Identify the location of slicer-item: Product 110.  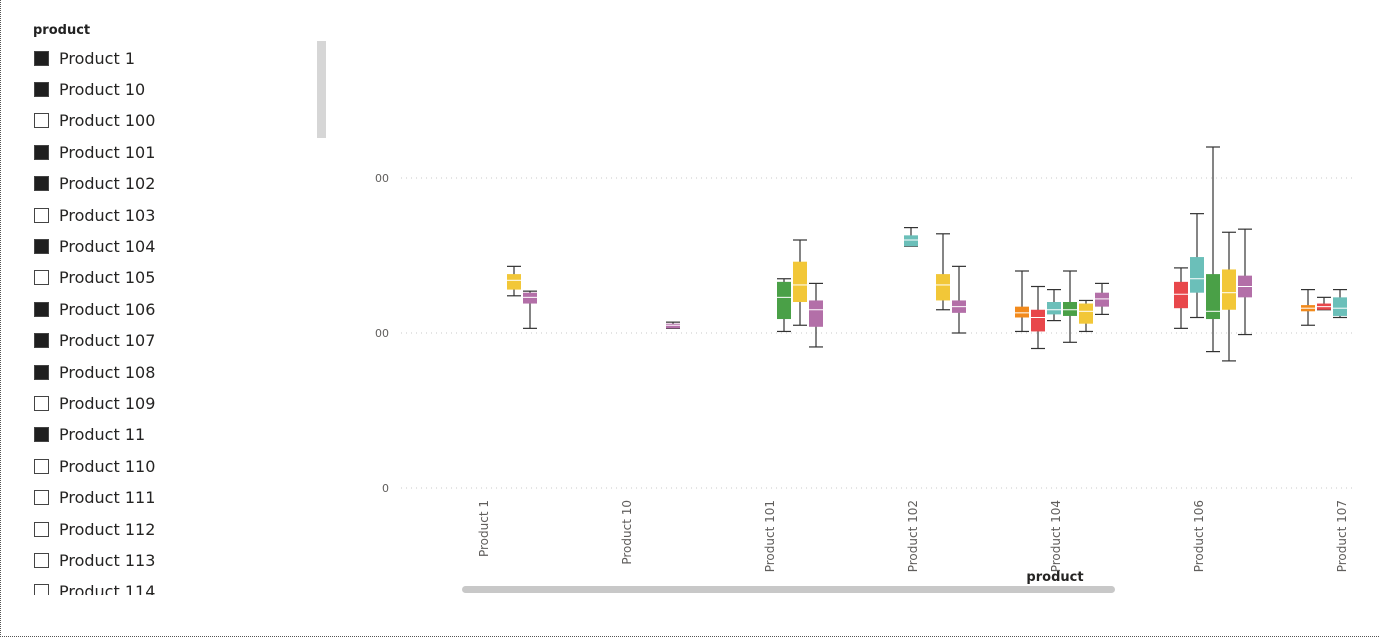
(94, 466).